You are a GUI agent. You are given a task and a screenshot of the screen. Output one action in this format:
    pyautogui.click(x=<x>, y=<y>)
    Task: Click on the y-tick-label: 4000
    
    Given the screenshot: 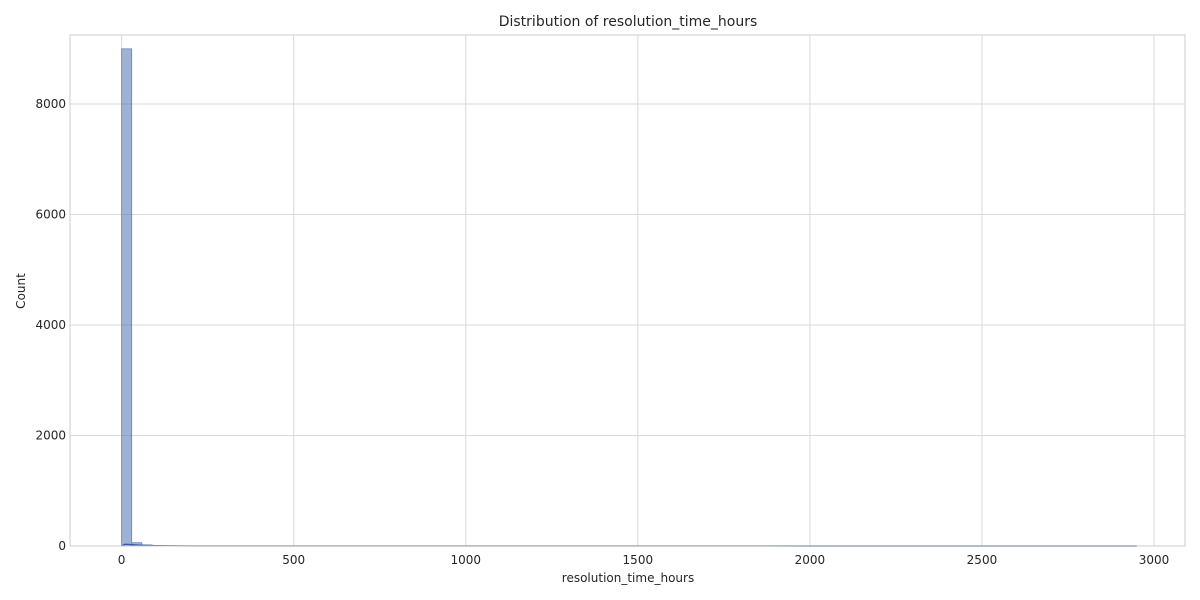 What is the action you would take?
    pyautogui.click(x=50, y=325)
    